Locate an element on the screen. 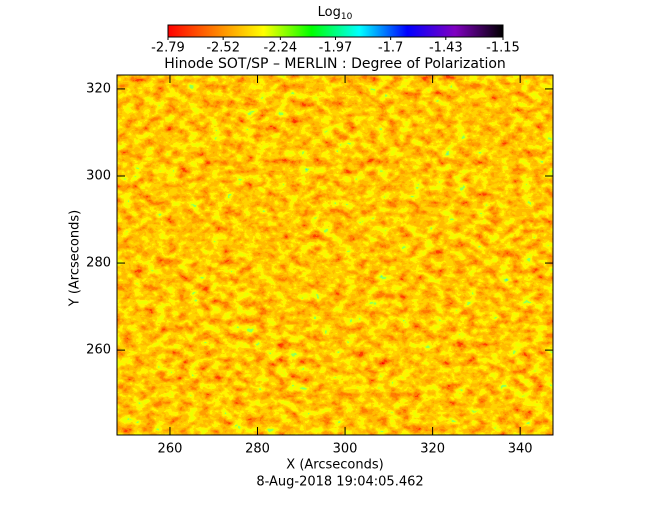  colorbar-tick-label: -2.52 is located at coordinates (223, 48).